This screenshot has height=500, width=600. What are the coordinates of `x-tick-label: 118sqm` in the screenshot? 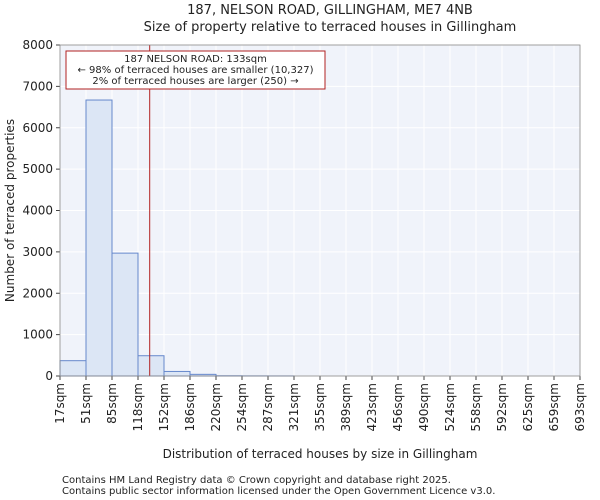 It's located at (138, 407).